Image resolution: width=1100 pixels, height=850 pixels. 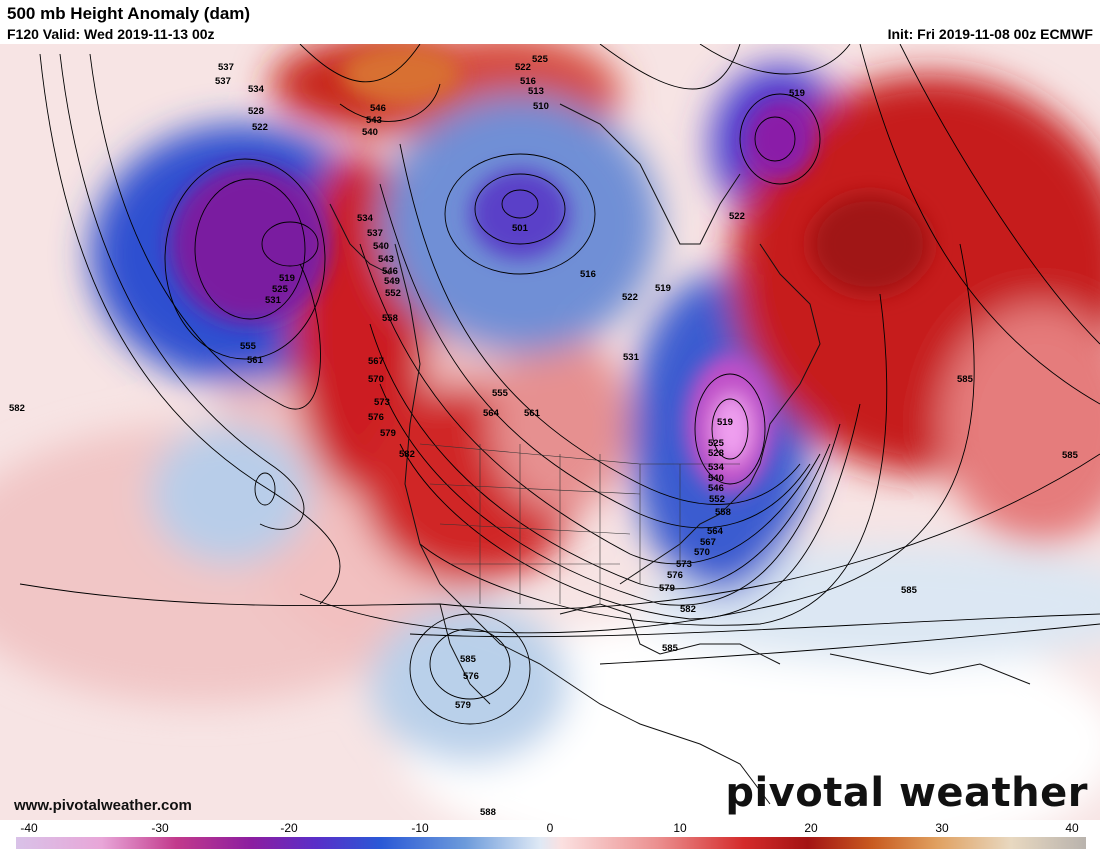 I want to click on colorbar-tick: -40, so click(x=29, y=828).